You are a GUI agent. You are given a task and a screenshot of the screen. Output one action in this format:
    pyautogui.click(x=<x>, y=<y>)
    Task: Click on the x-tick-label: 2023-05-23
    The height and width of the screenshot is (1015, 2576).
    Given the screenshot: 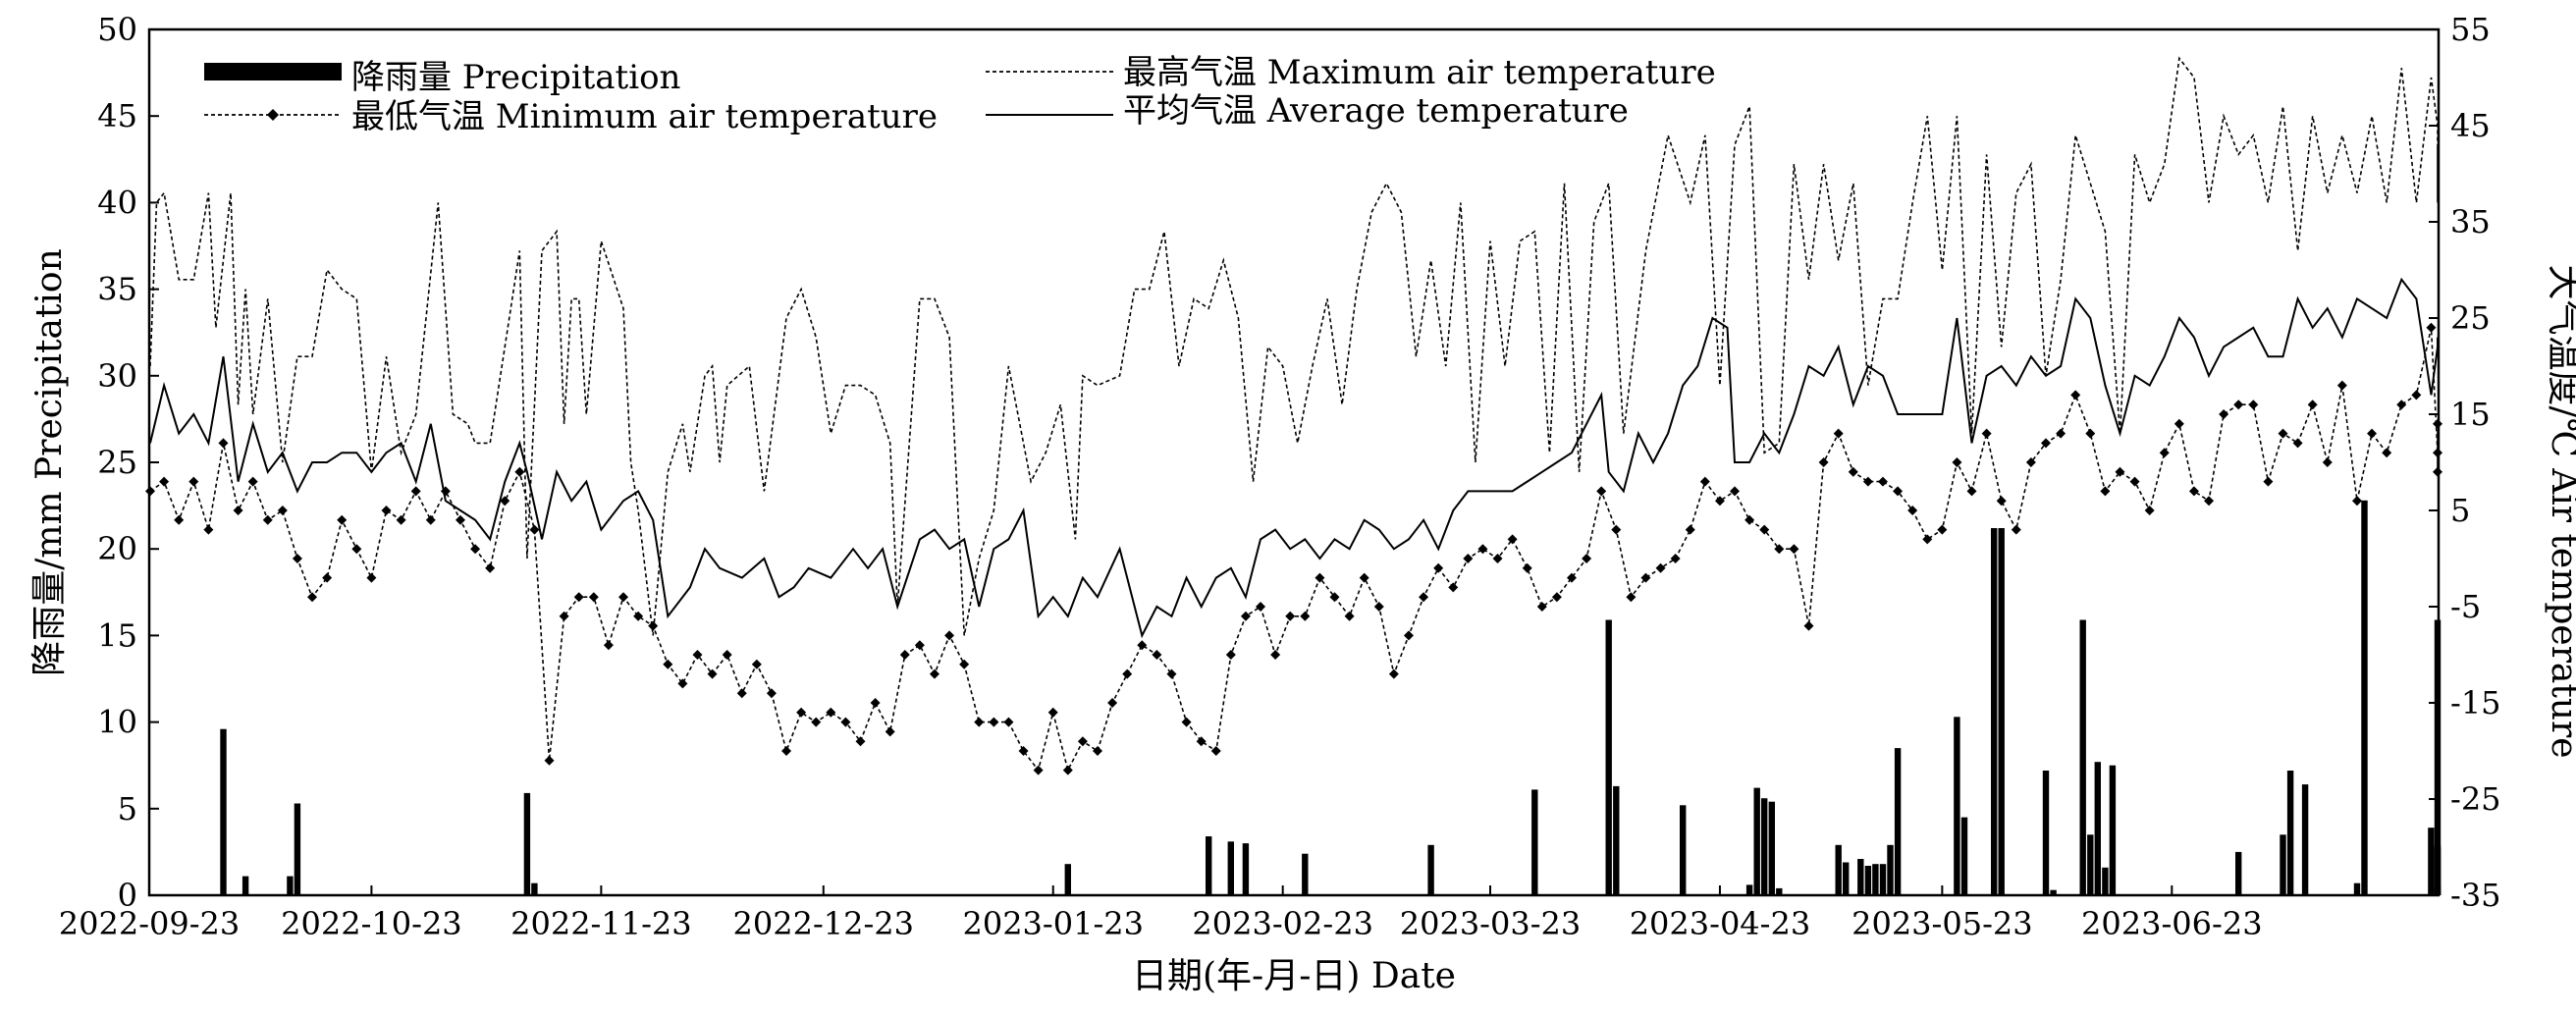 What is the action you would take?
    pyautogui.click(x=1942, y=923)
    